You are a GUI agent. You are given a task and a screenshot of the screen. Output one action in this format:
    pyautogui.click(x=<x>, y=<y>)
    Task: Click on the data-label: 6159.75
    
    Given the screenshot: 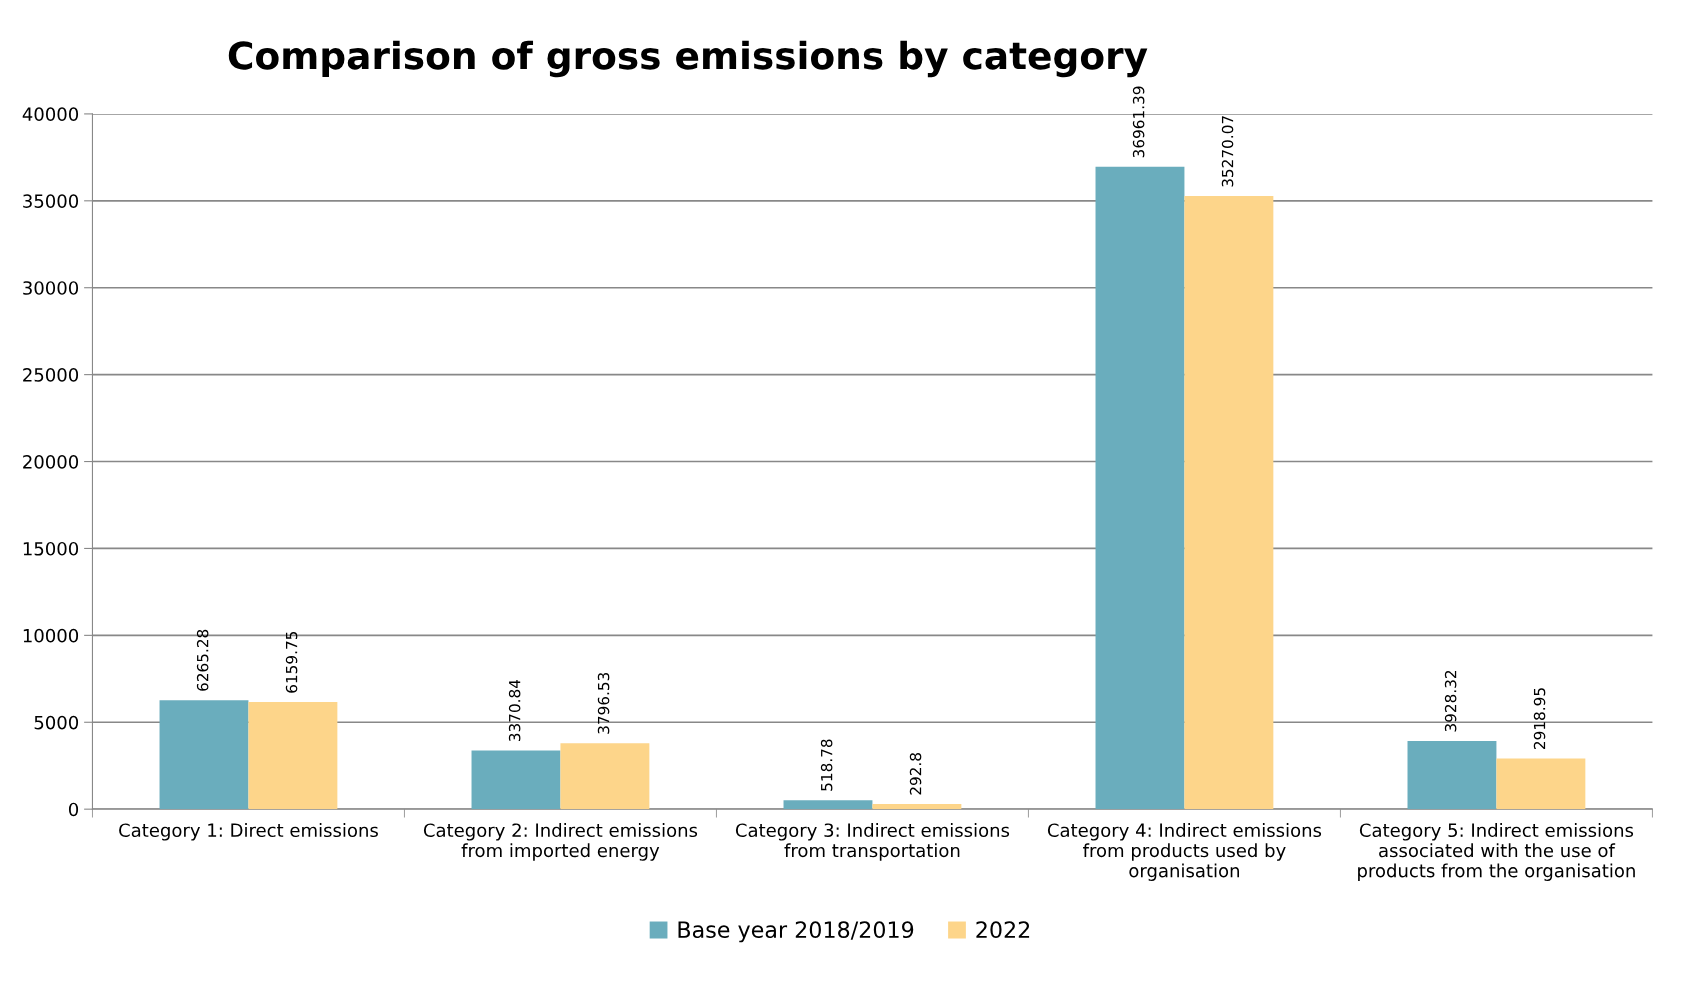 What is the action you would take?
    pyautogui.click(x=291, y=662)
    